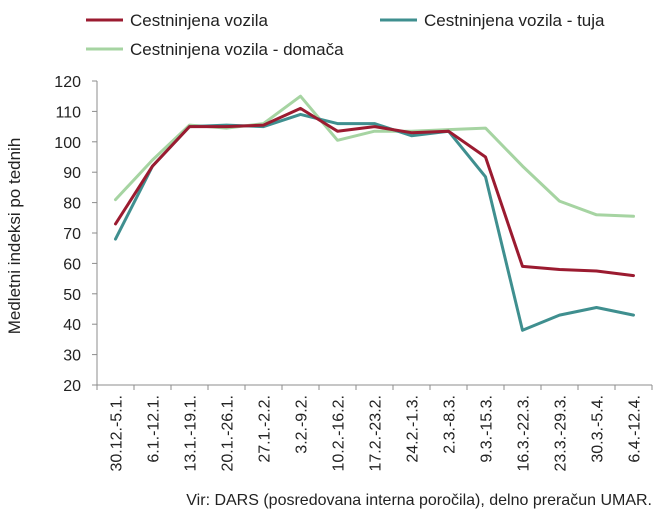 The height and width of the screenshot is (525, 667). Describe the element at coordinates (72, 295) in the screenshot. I see `y-tick-label: 50` at that location.